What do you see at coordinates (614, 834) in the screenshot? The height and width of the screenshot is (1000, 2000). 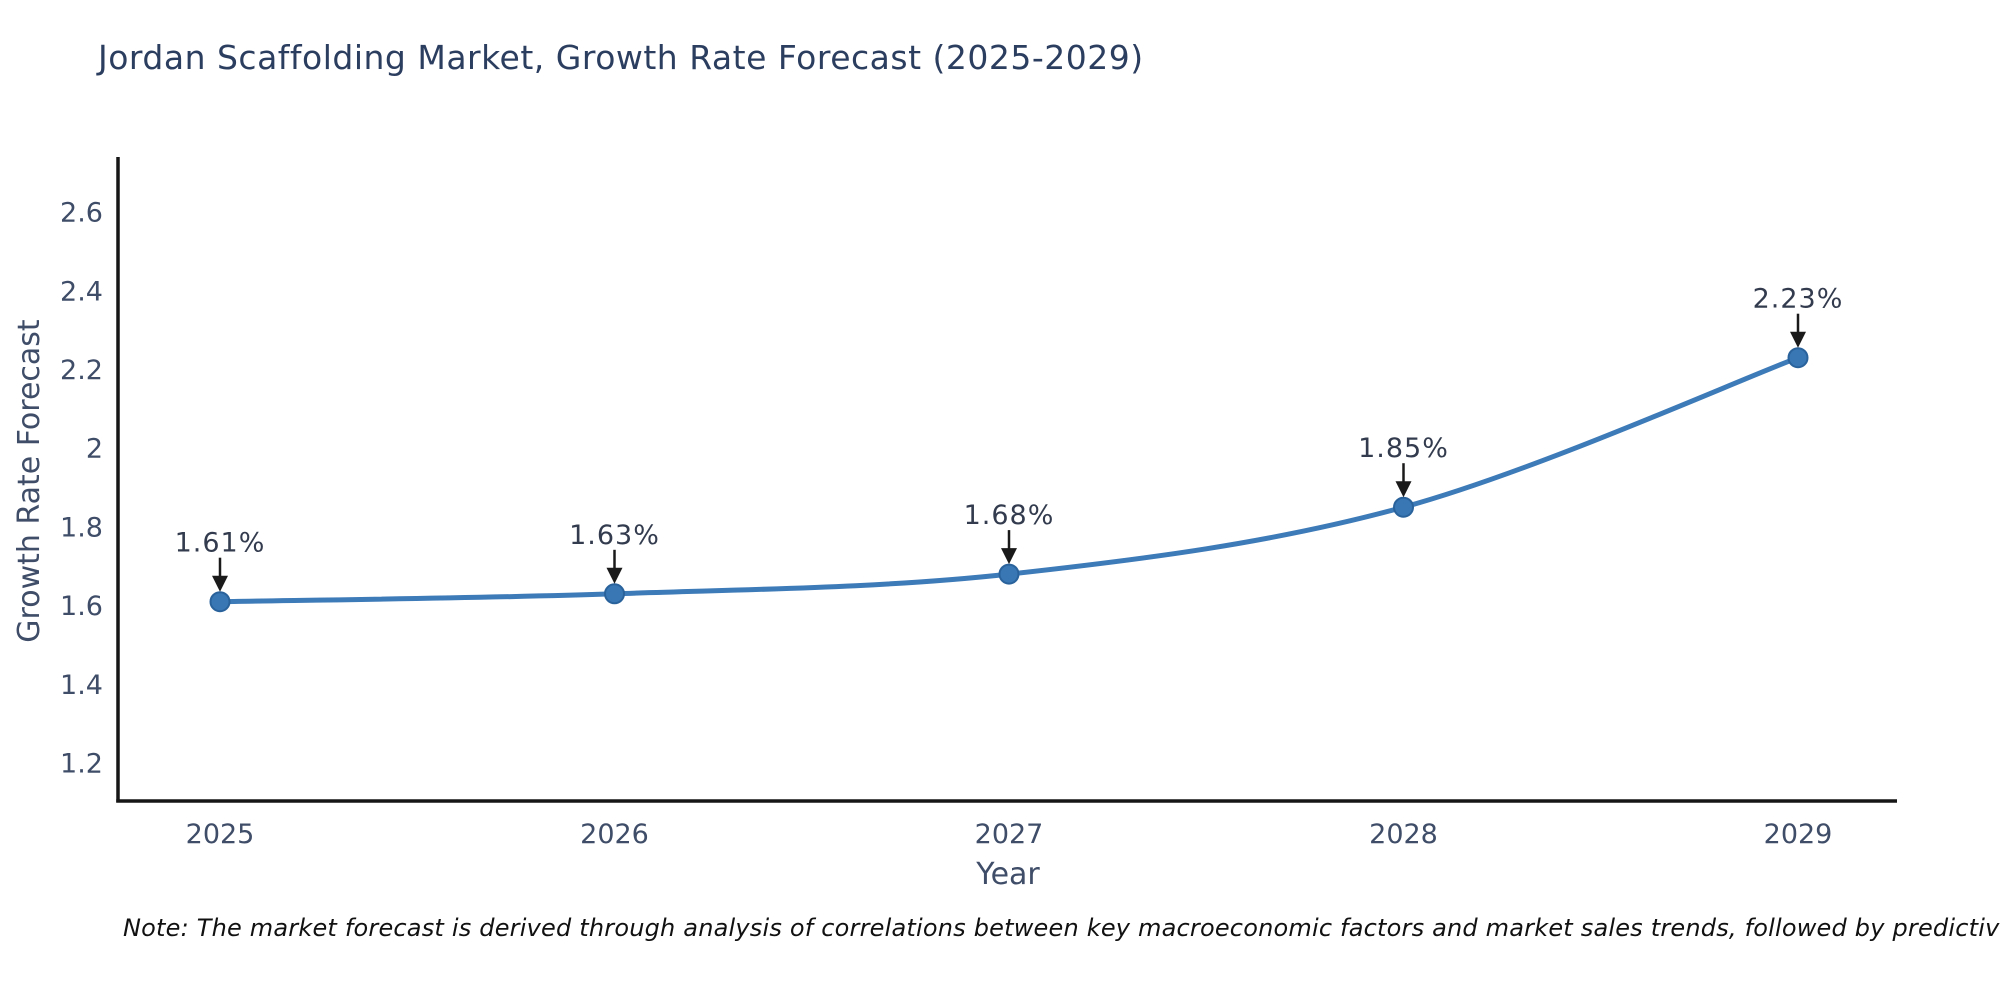 I see `x-tick-label: 2026` at bounding box center [614, 834].